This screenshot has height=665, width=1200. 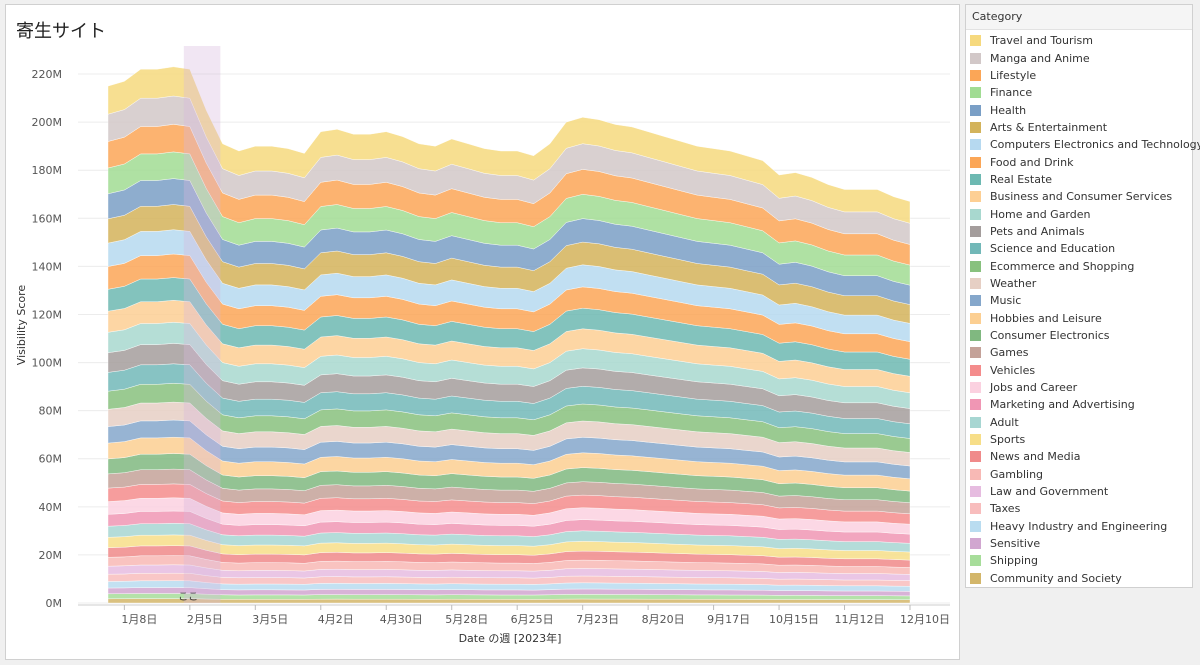 I want to click on x-tick-label: 8月20日, so click(x=663, y=619).